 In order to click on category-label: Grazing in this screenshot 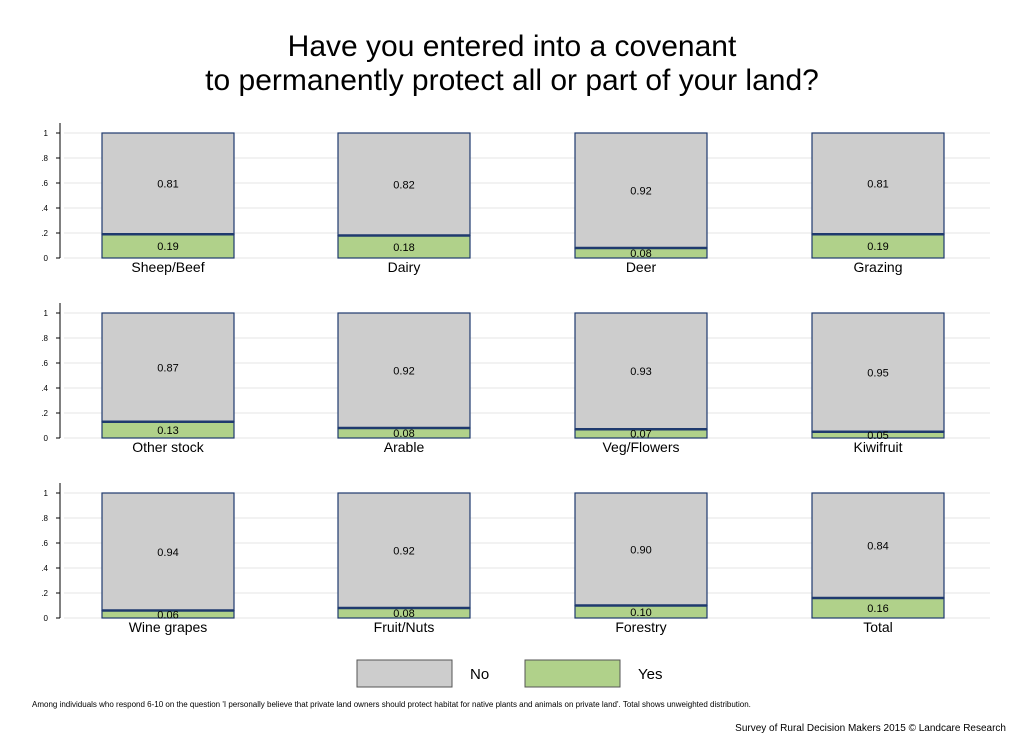, I will do `click(877, 267)`.